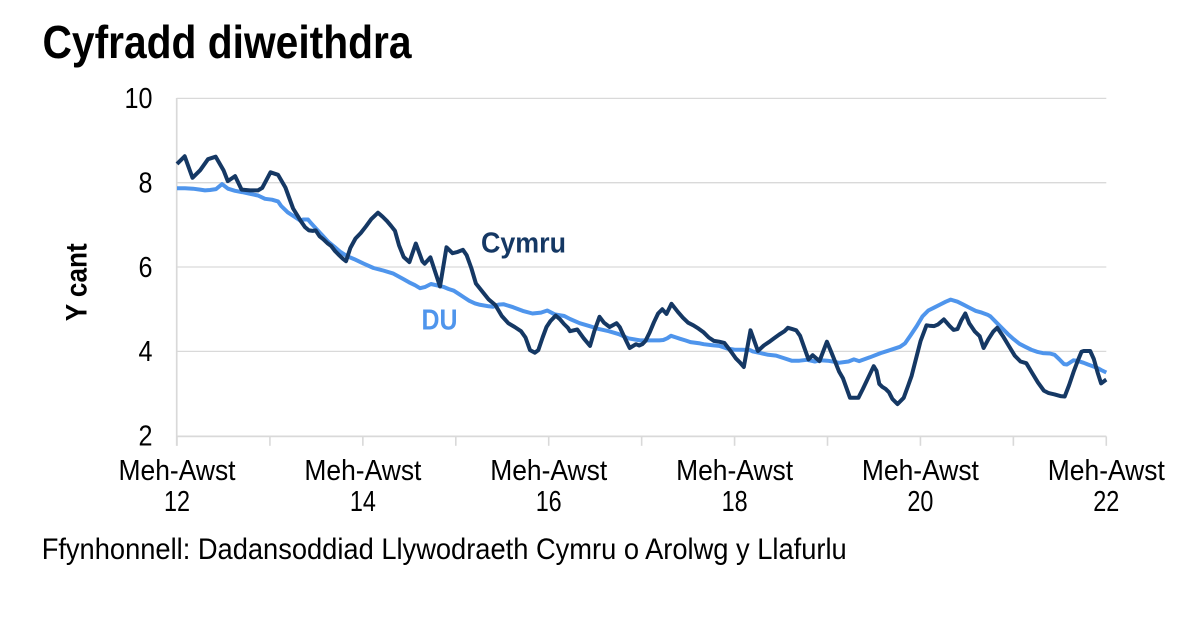 The image size is (1204, 618). I want to click on svg-text: 4, so click(146, 352).